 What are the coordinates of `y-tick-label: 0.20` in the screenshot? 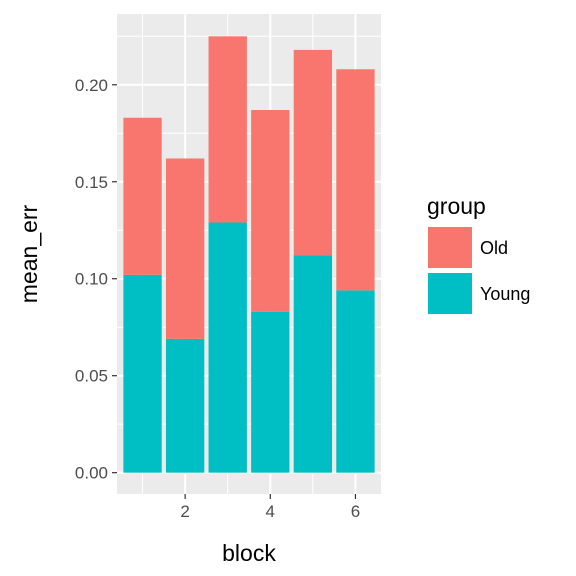 It's located at (91, 85).